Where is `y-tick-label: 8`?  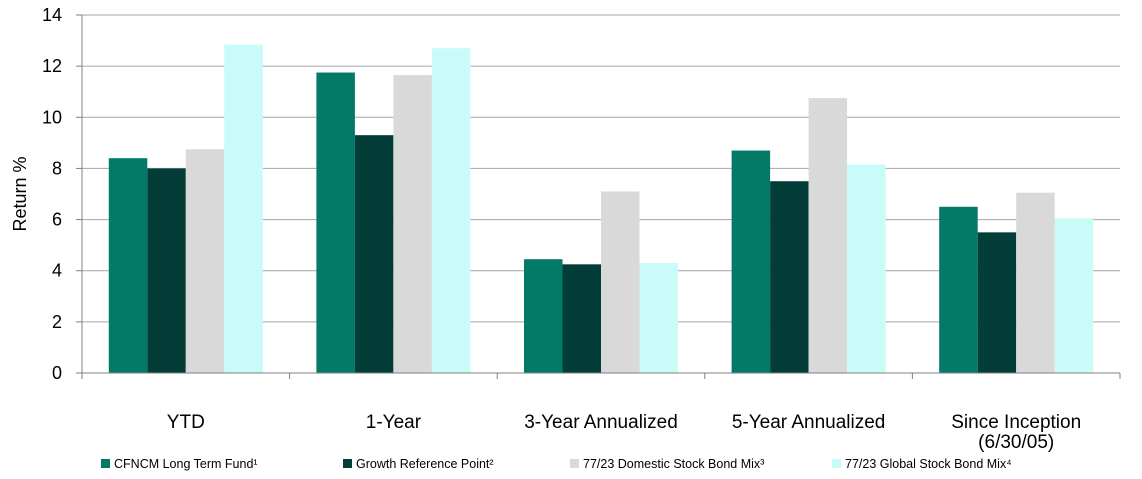
y-tick-label: 8 is located at coordinates (57, 168).